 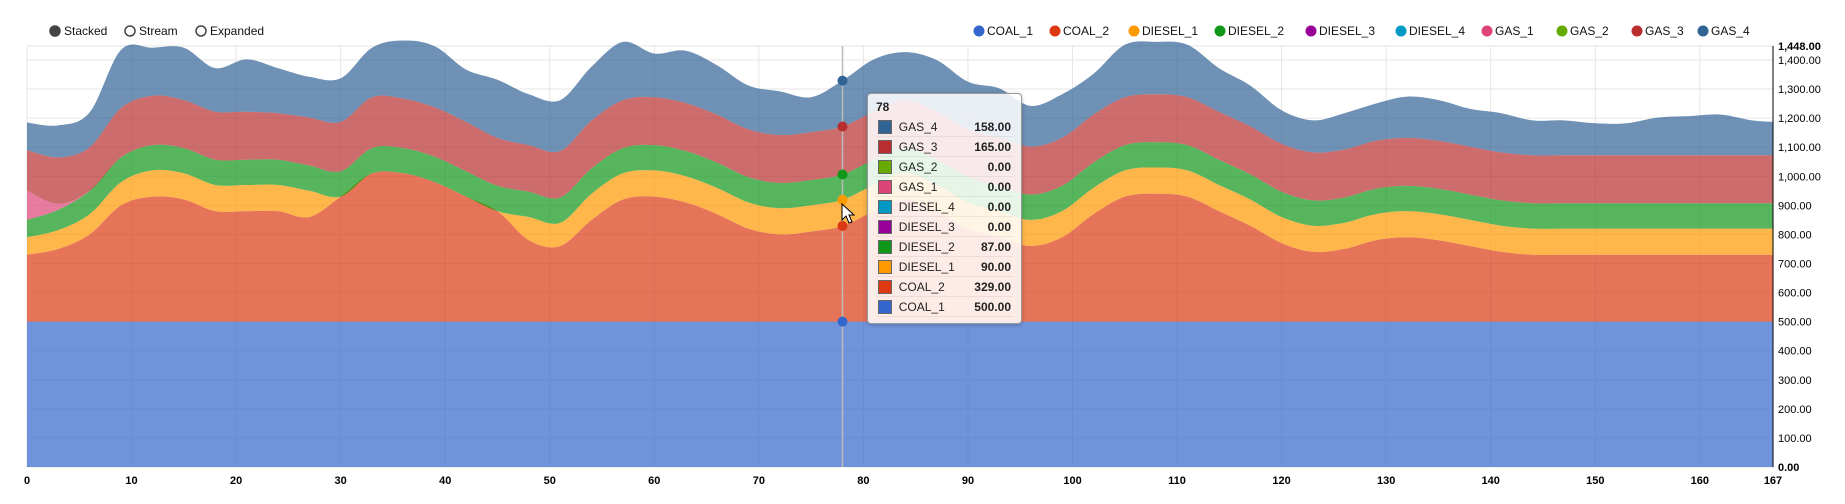 What do you see at coordinates (931, 186) in the screenshot?
I see `tooltip-series-name: GAS_1` at bounding box center [931, 186].